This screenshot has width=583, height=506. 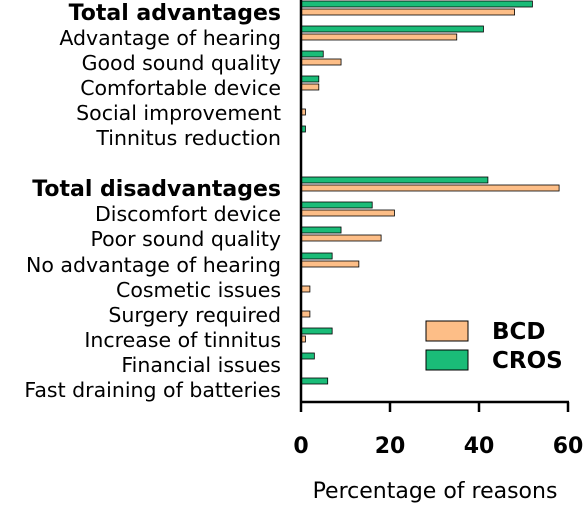 What do you see at coordinates (305, 289) in the screenshot?
I see `bar-bcd-cosmetic-issues` at bounding box center [305, 289].